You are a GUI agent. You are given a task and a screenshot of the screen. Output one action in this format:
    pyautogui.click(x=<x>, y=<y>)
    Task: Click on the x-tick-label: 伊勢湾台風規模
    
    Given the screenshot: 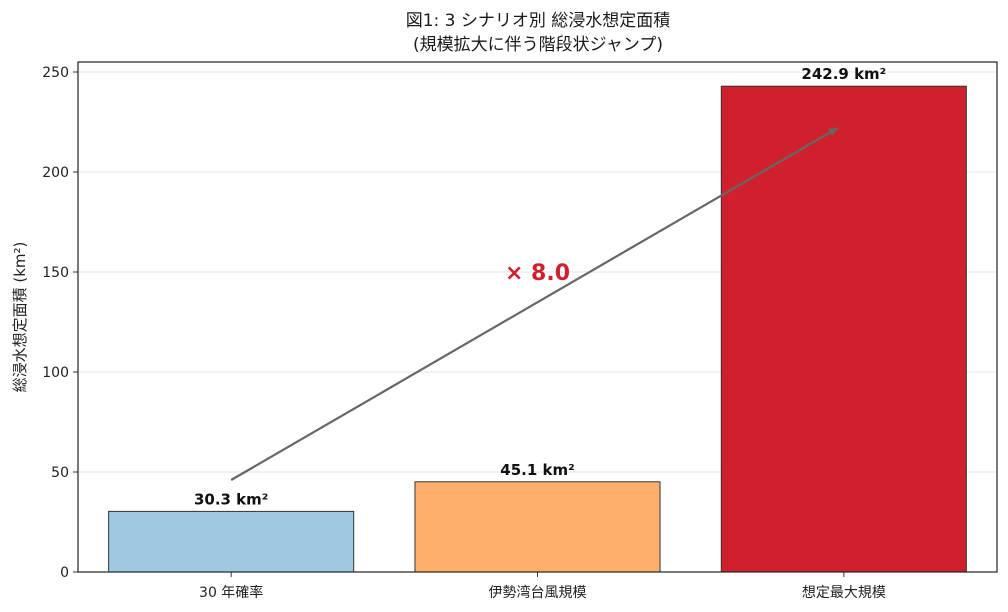 What is the action you would take?
    pyautogui.click(x=538, y=592)
    